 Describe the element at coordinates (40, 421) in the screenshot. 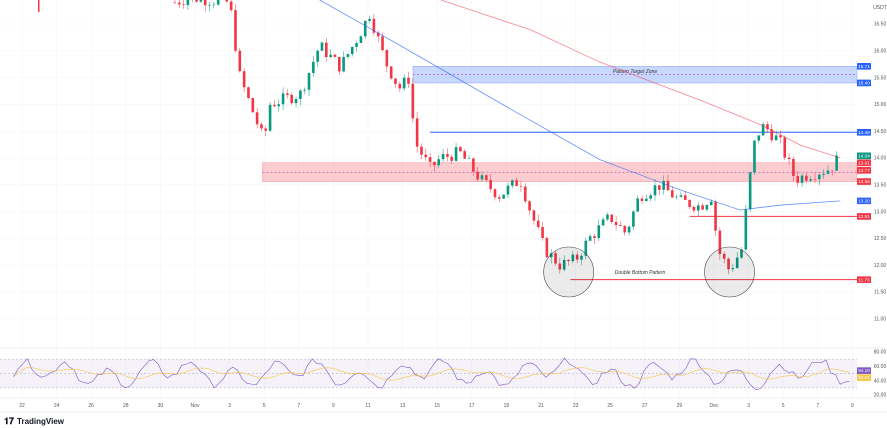

I see `brand-label: TradingView` at that location.